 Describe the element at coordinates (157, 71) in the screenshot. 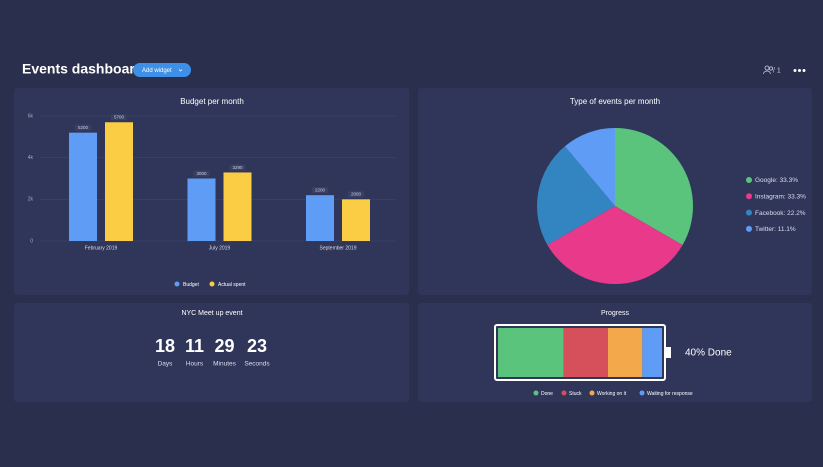

I see `add-widget-label: Add widget` at that location.